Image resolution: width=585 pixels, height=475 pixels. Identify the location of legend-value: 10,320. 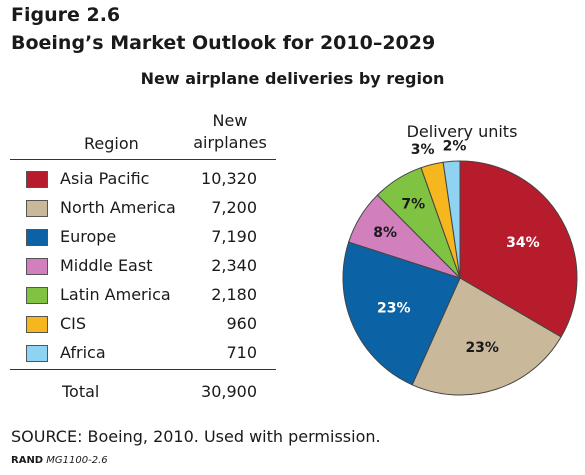
(229, 178).